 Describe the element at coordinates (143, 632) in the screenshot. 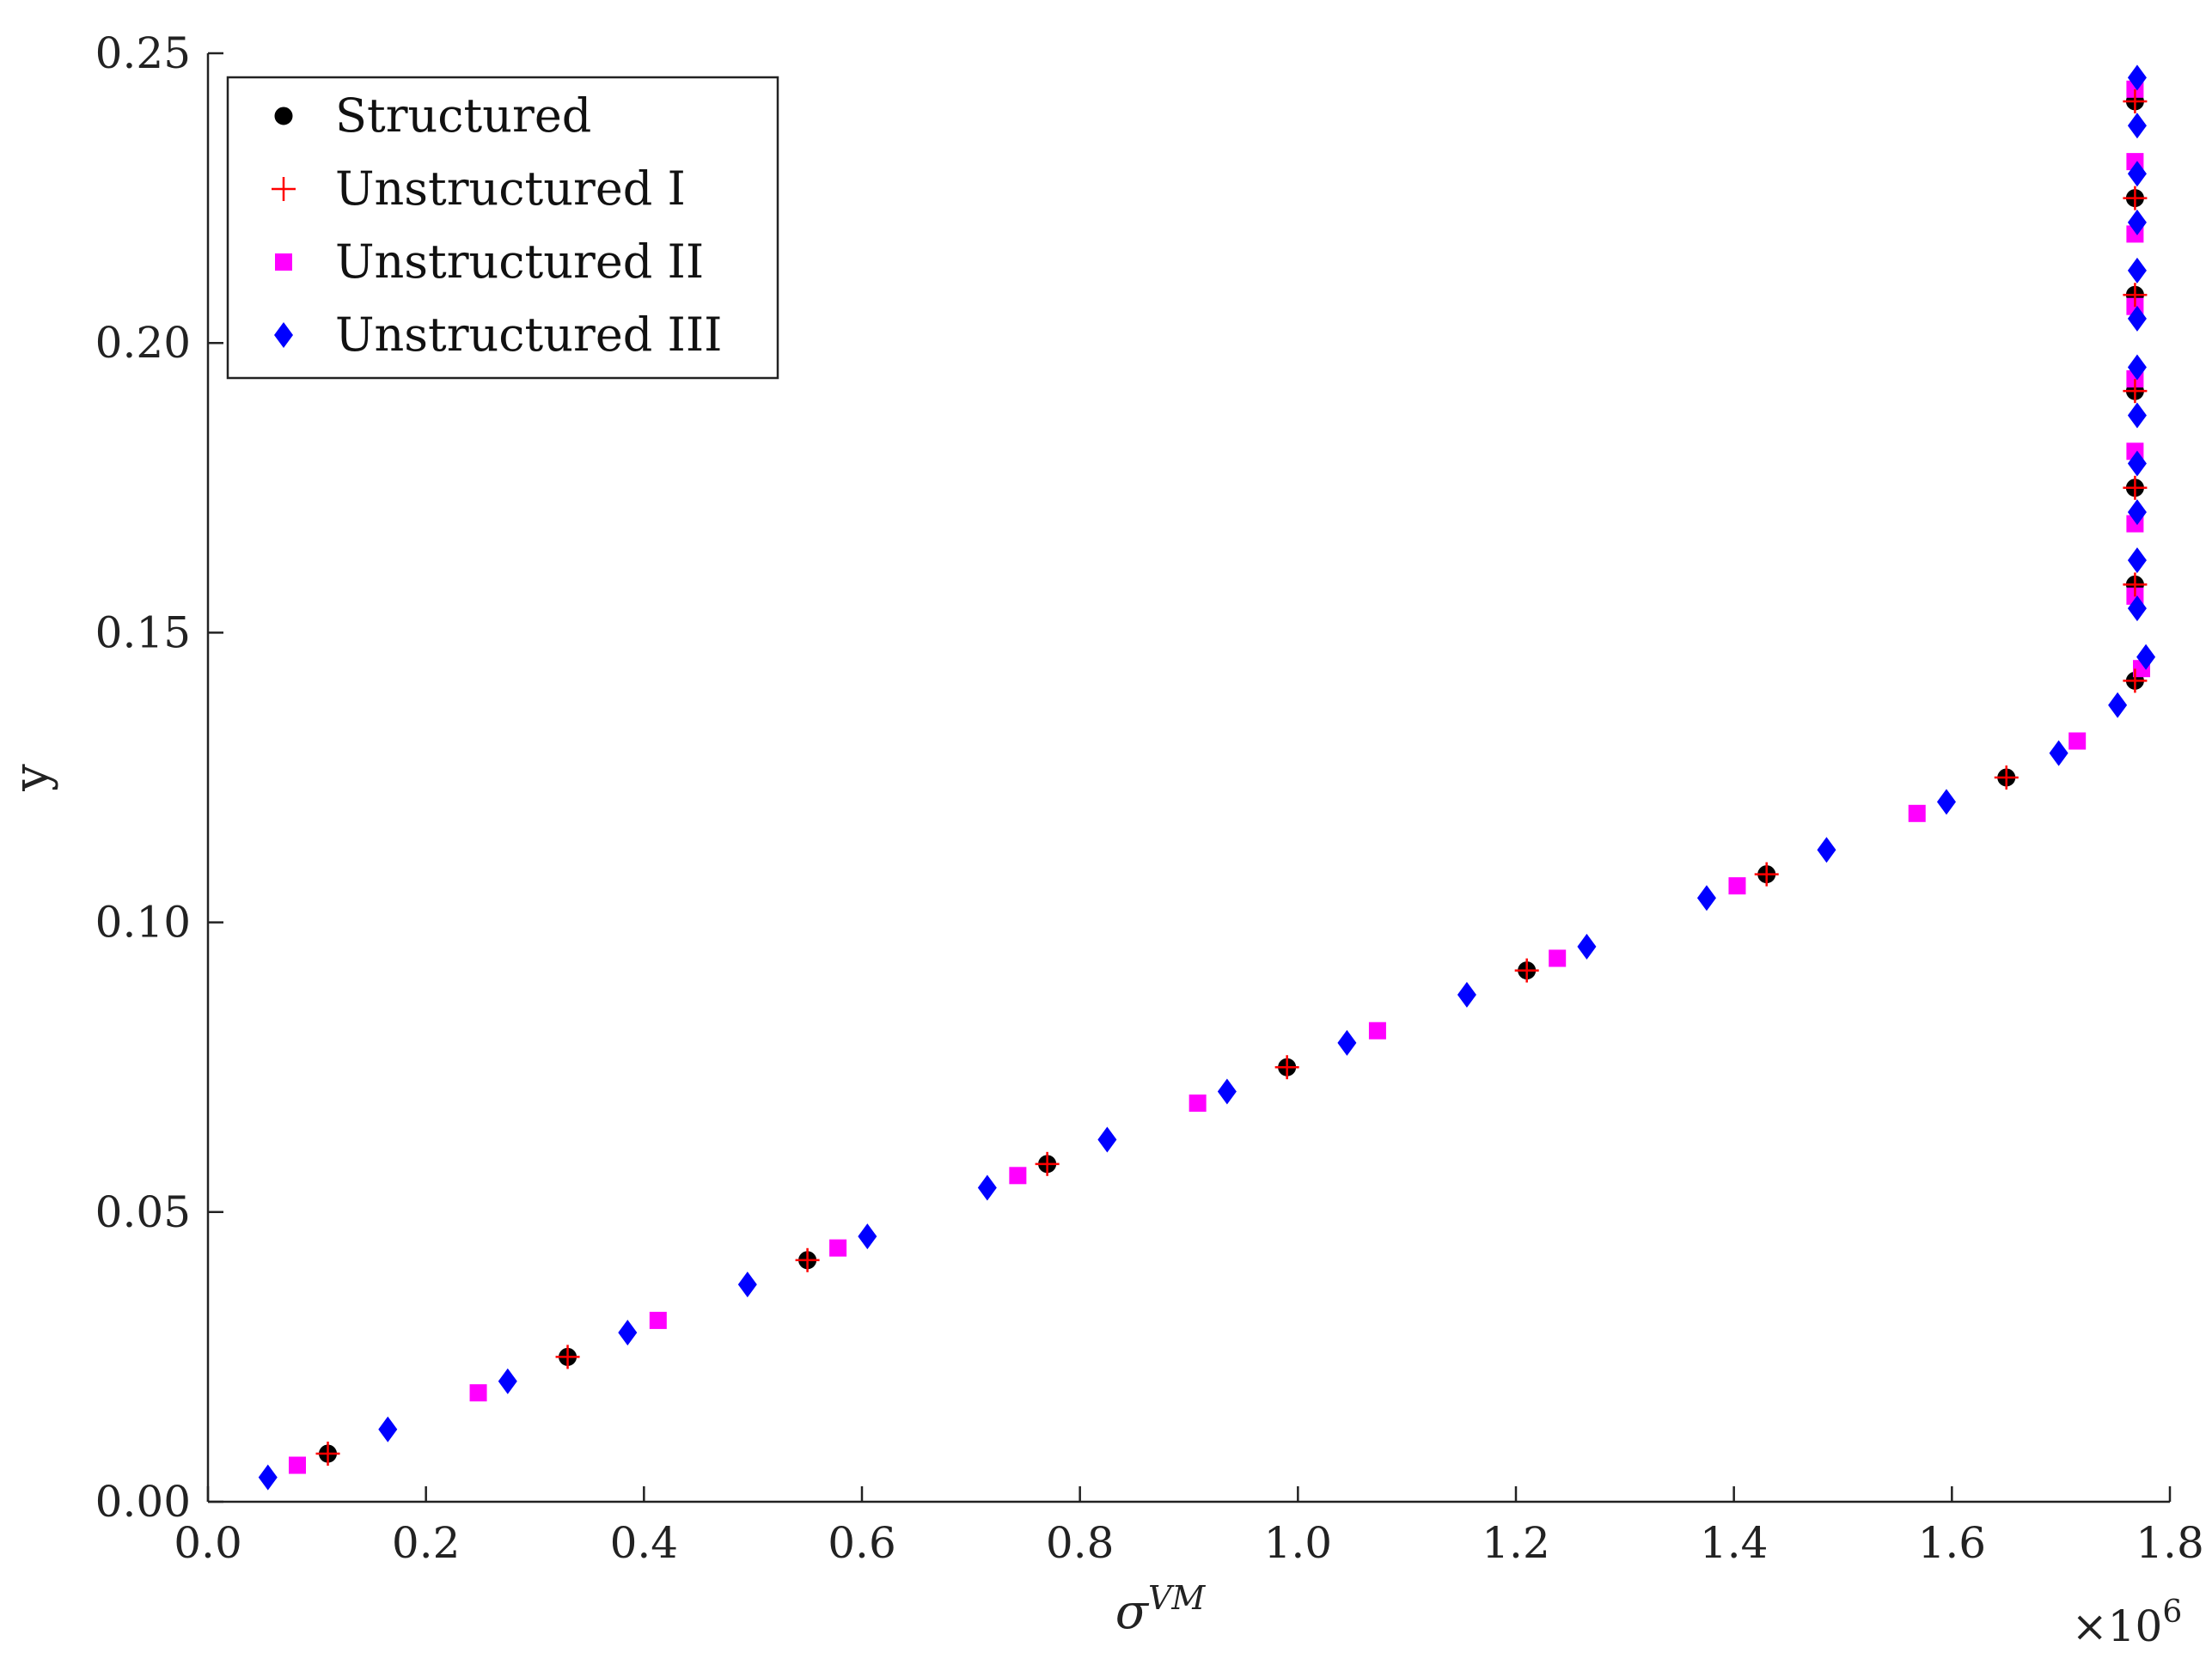

I see `y-tick-label: 0.15` at that location.